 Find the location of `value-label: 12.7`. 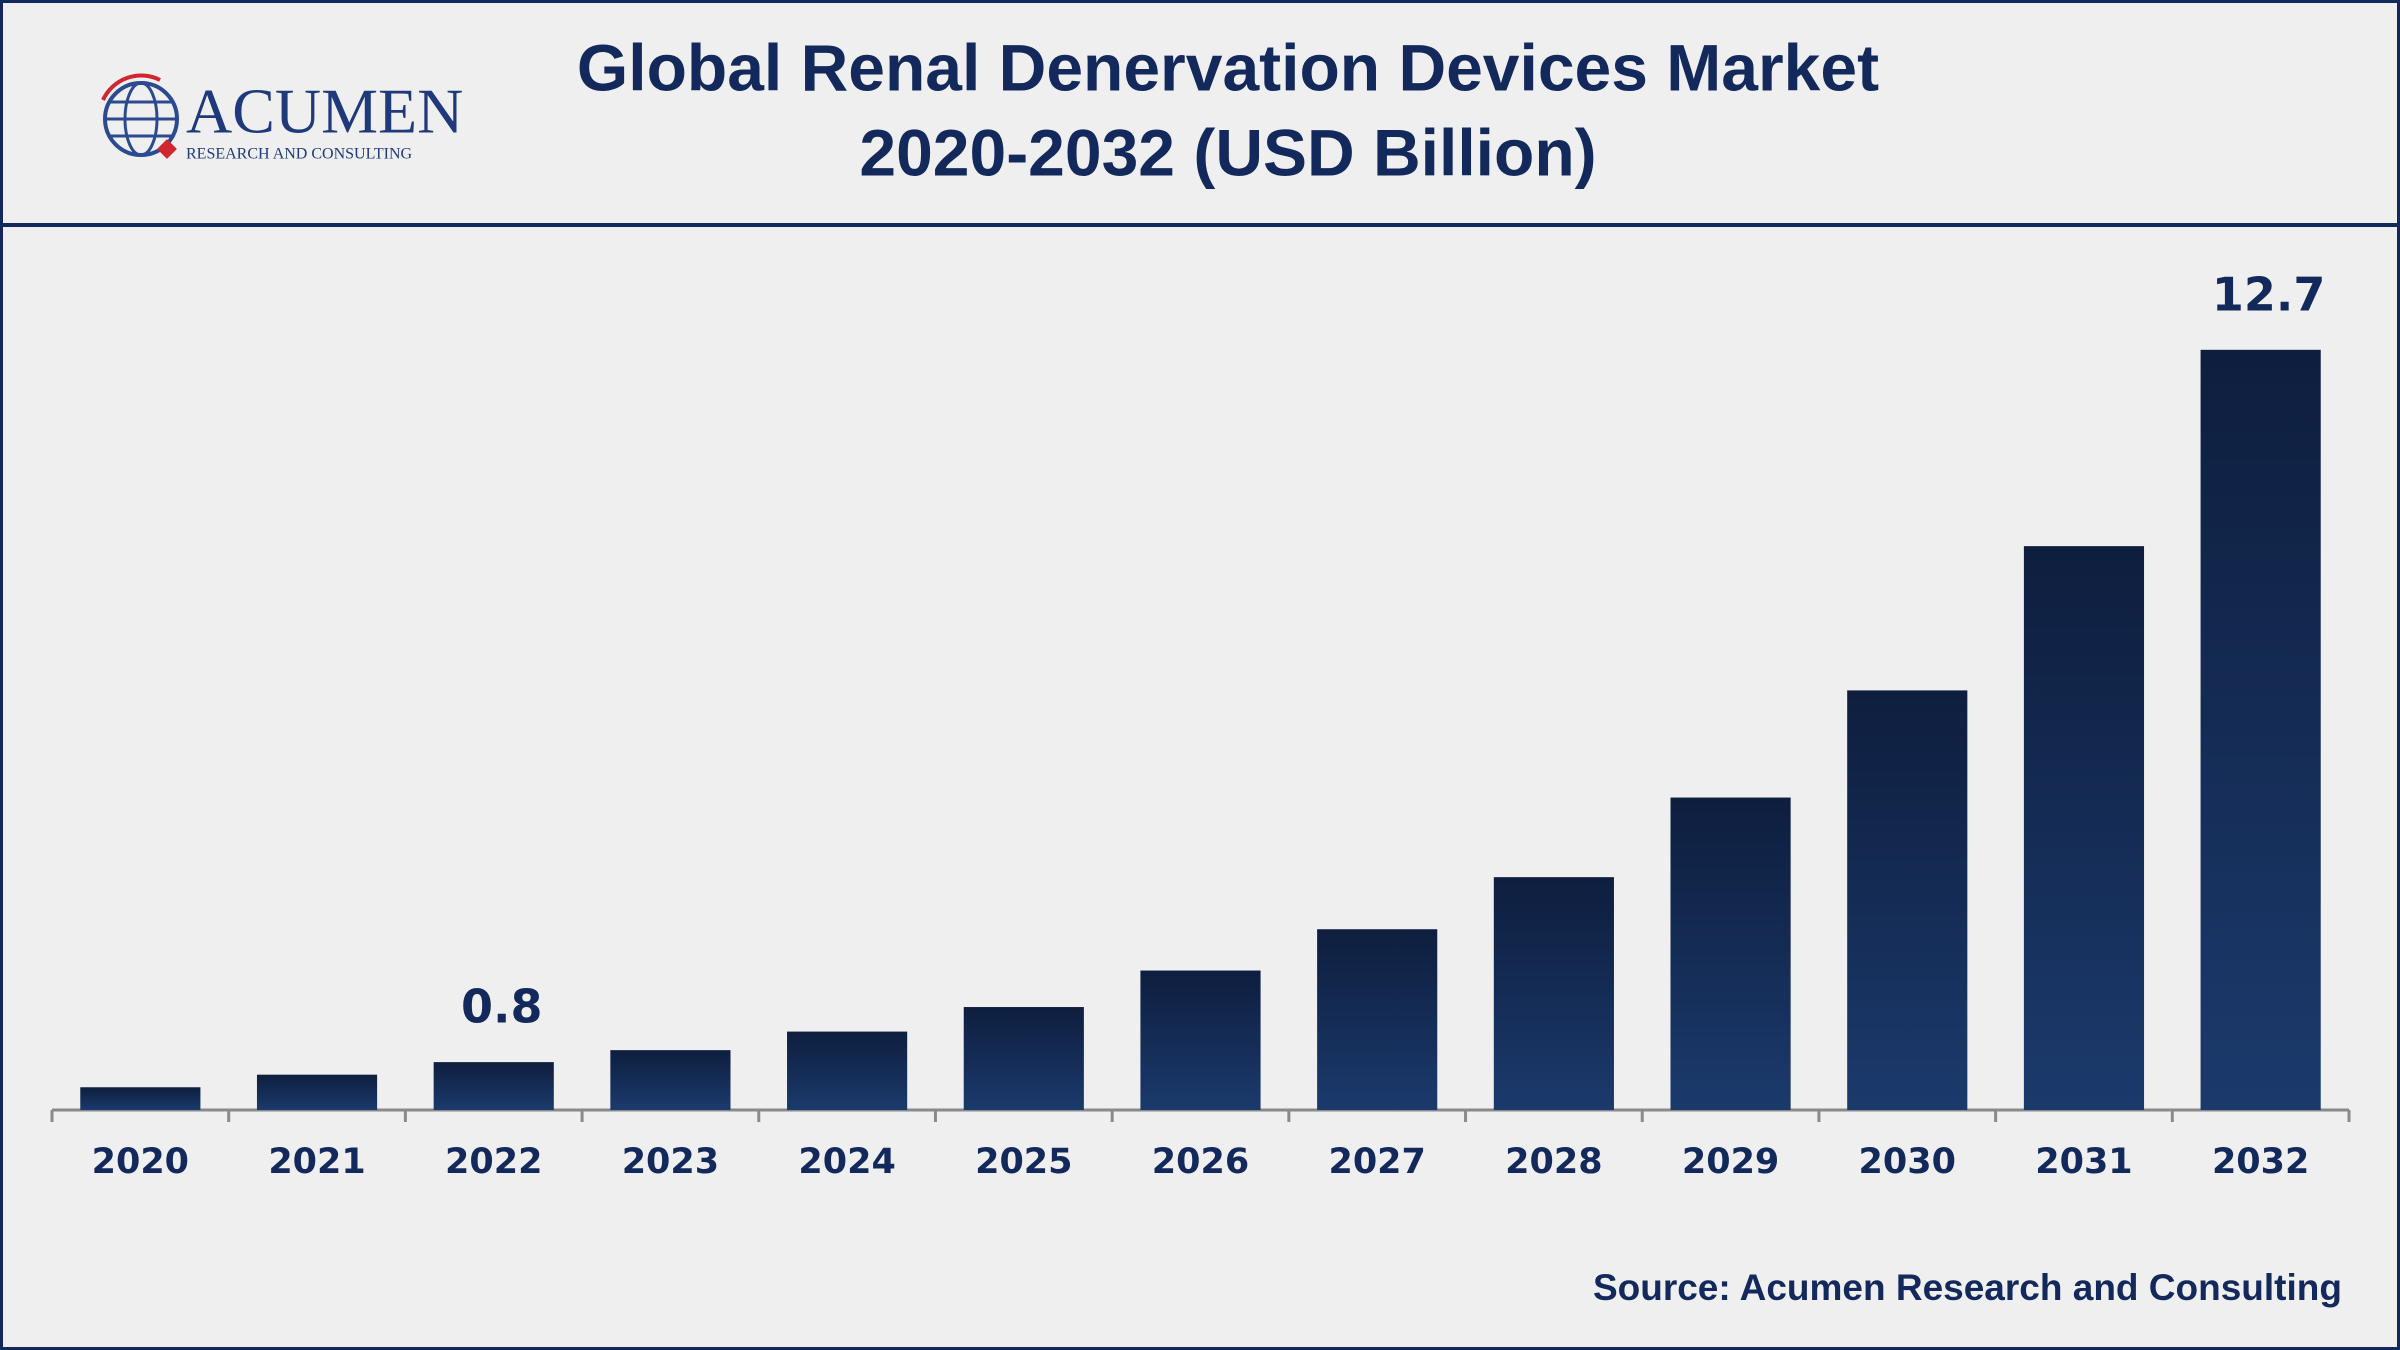

value-label: 12.7 is located at coordinates (2269, 294).